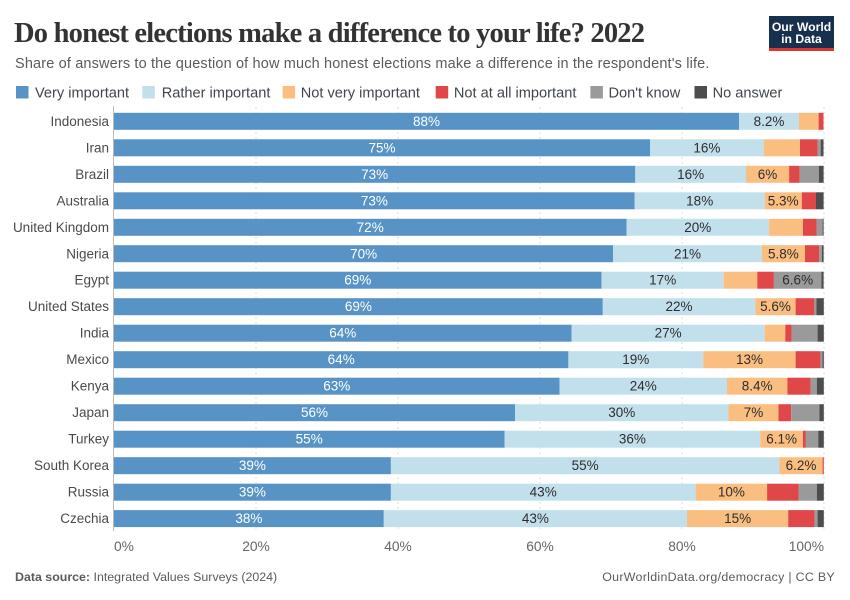 This screenshot has width=850, height=600. What do you see at coordinates (783, 253) in the screenshot?
I see `svg-text: 5.8%` at bounding box center [783, 253].